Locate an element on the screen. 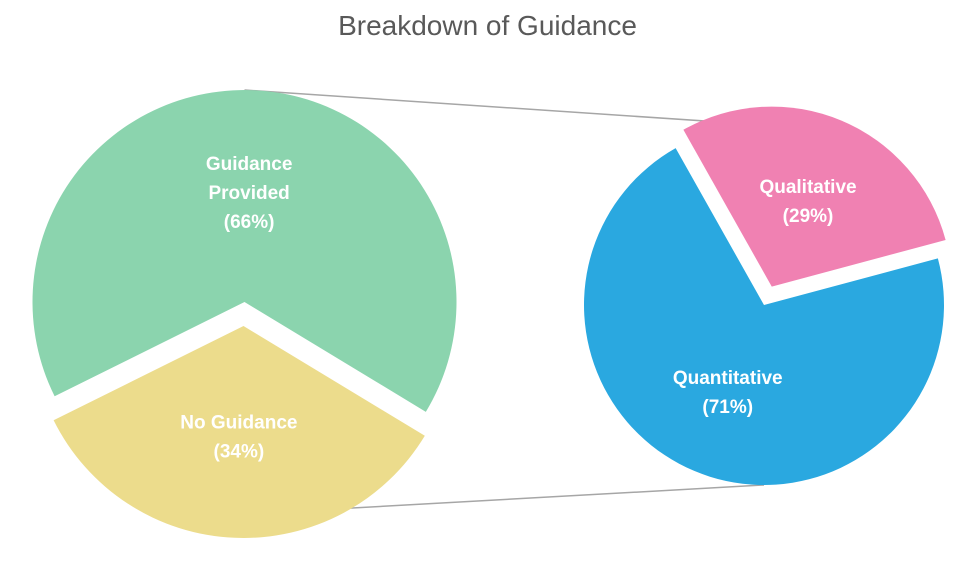 Image resolution: width=975 pixels, height=562 pixels. connector-line-top is located at coordinates (504, 107).